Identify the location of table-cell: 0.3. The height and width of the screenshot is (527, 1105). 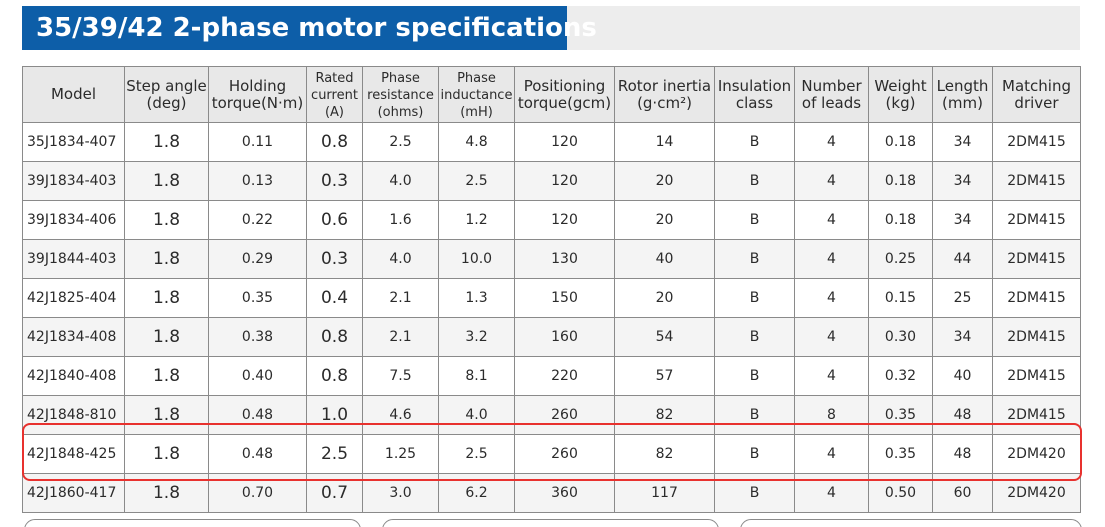
(334, 259).